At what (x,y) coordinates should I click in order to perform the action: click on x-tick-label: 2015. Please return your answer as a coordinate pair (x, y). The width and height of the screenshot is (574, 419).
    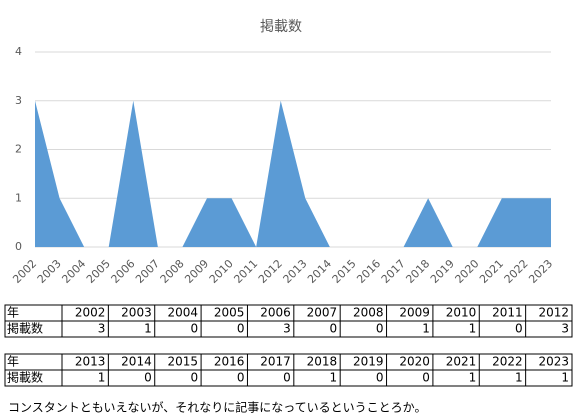
    Looking at the image, I should click on (344, 271).